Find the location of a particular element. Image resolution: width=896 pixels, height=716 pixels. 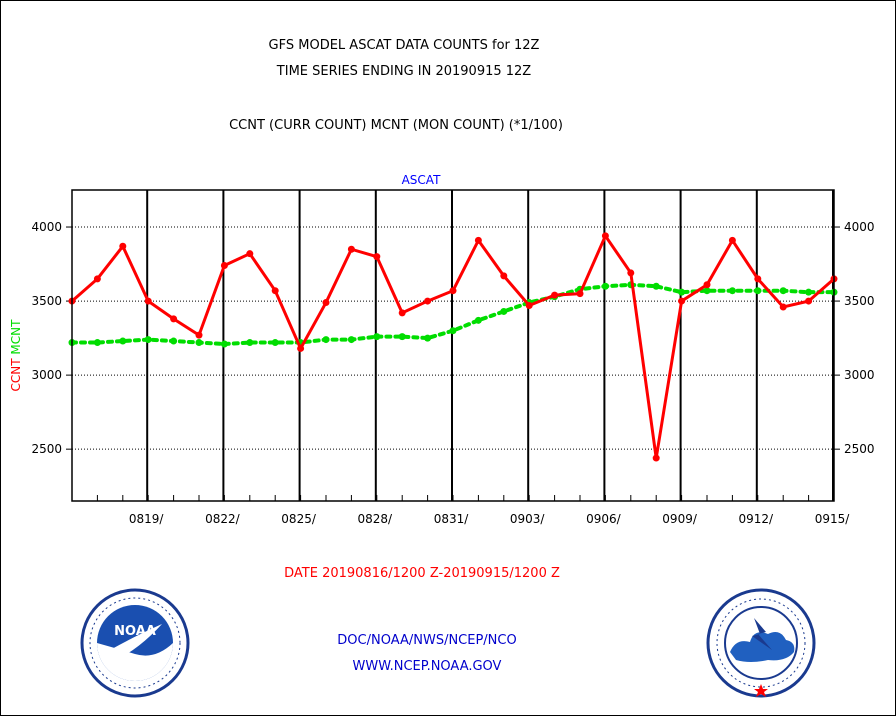

x-tick-label: 0903/ is located at coordinates (528, 519).